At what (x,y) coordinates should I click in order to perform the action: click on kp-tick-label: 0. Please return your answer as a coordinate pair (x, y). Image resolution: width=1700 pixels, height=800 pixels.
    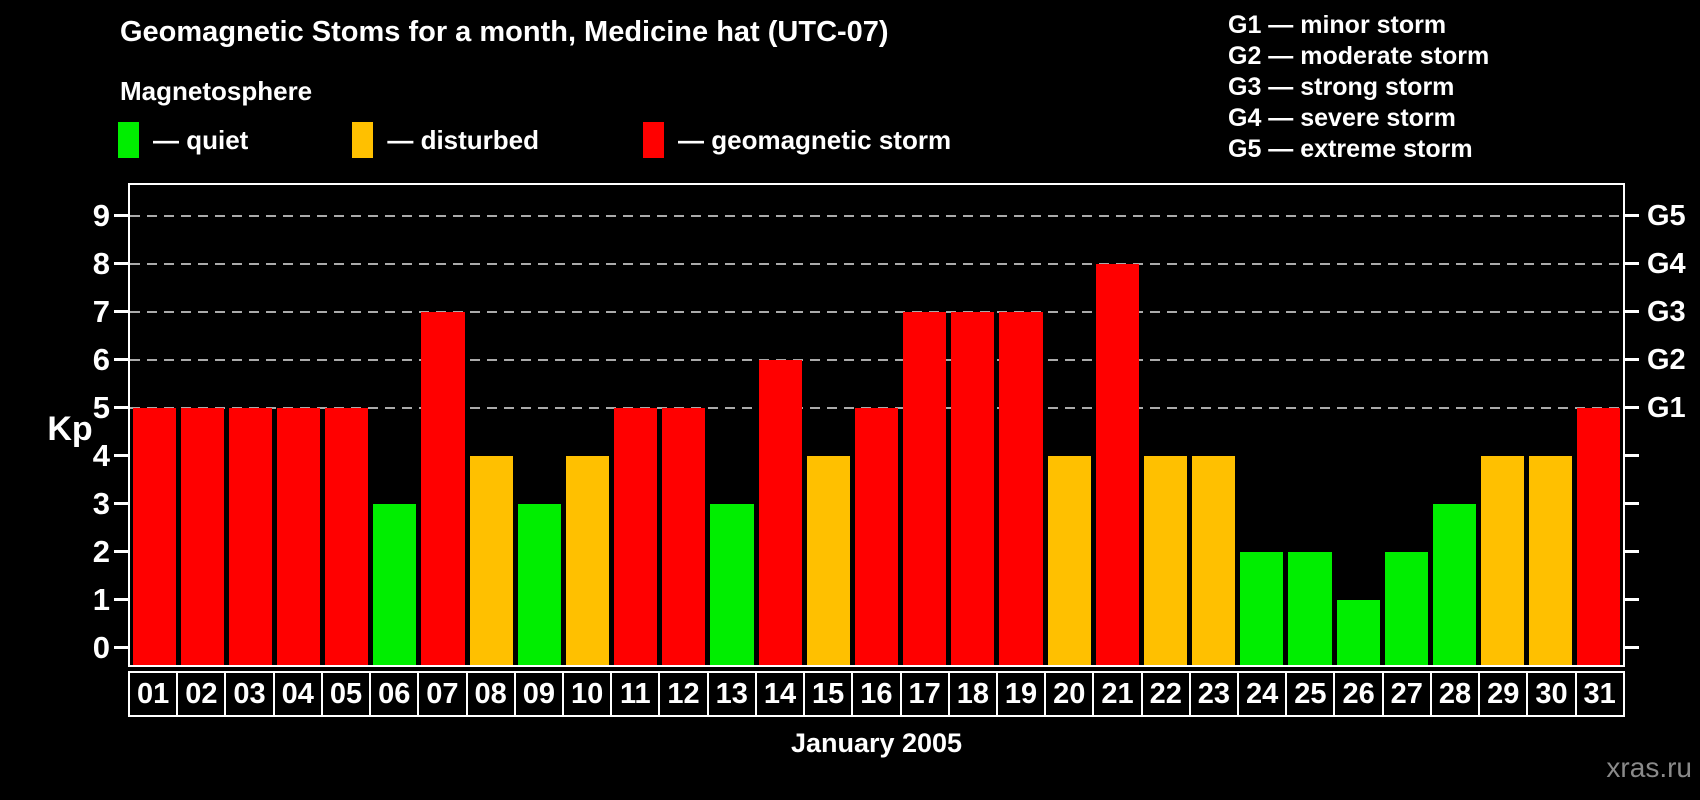
    Looking at the image, I should click on (101, 647).